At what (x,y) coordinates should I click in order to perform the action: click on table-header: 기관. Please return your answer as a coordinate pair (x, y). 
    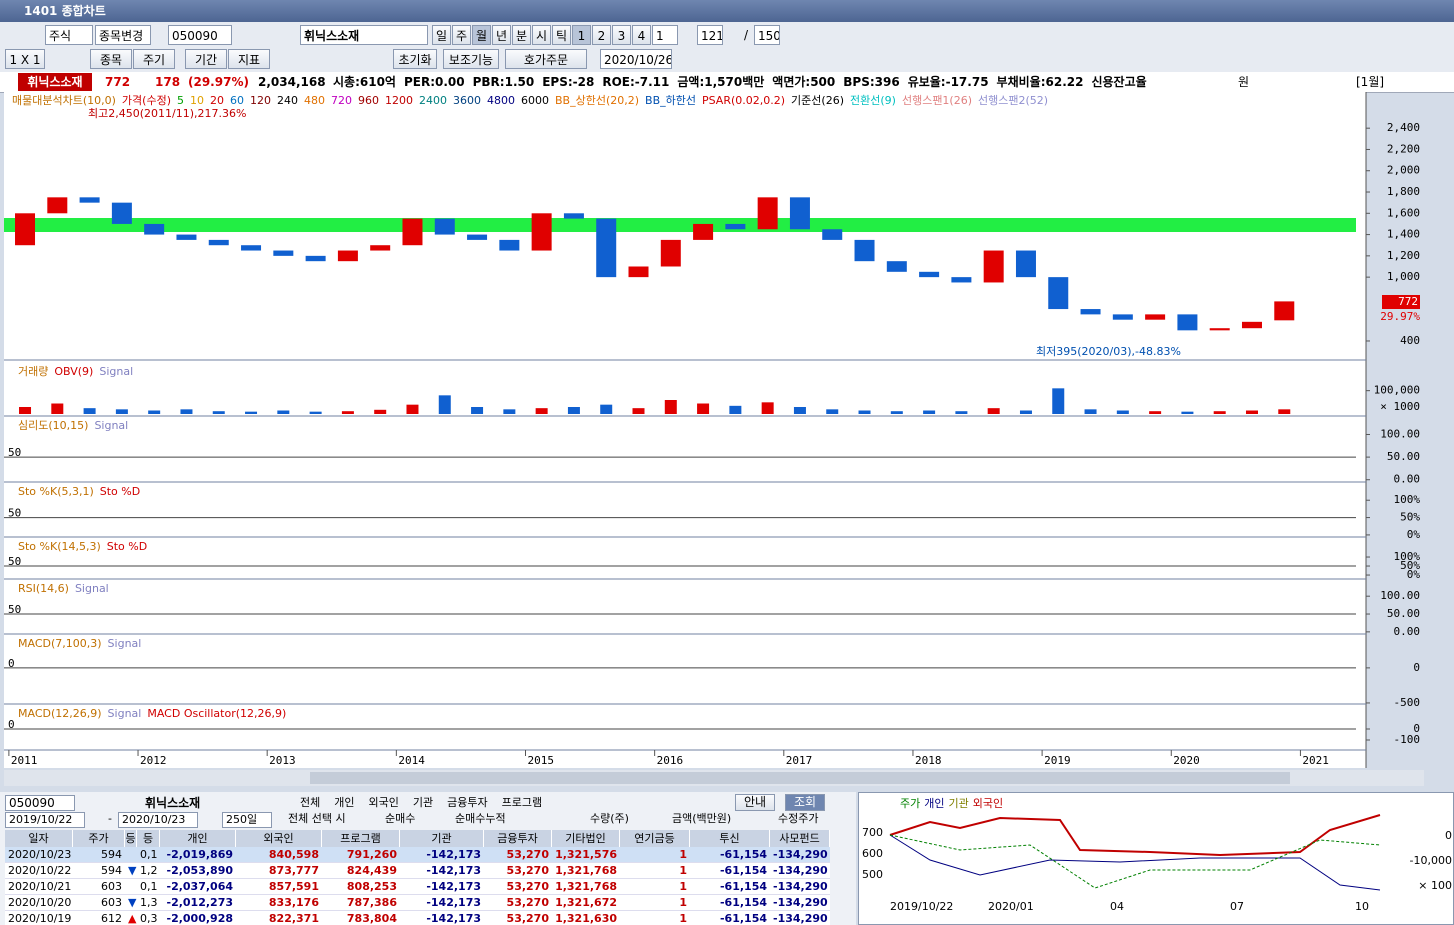
    Looking at the image, I should click on (442, 838).